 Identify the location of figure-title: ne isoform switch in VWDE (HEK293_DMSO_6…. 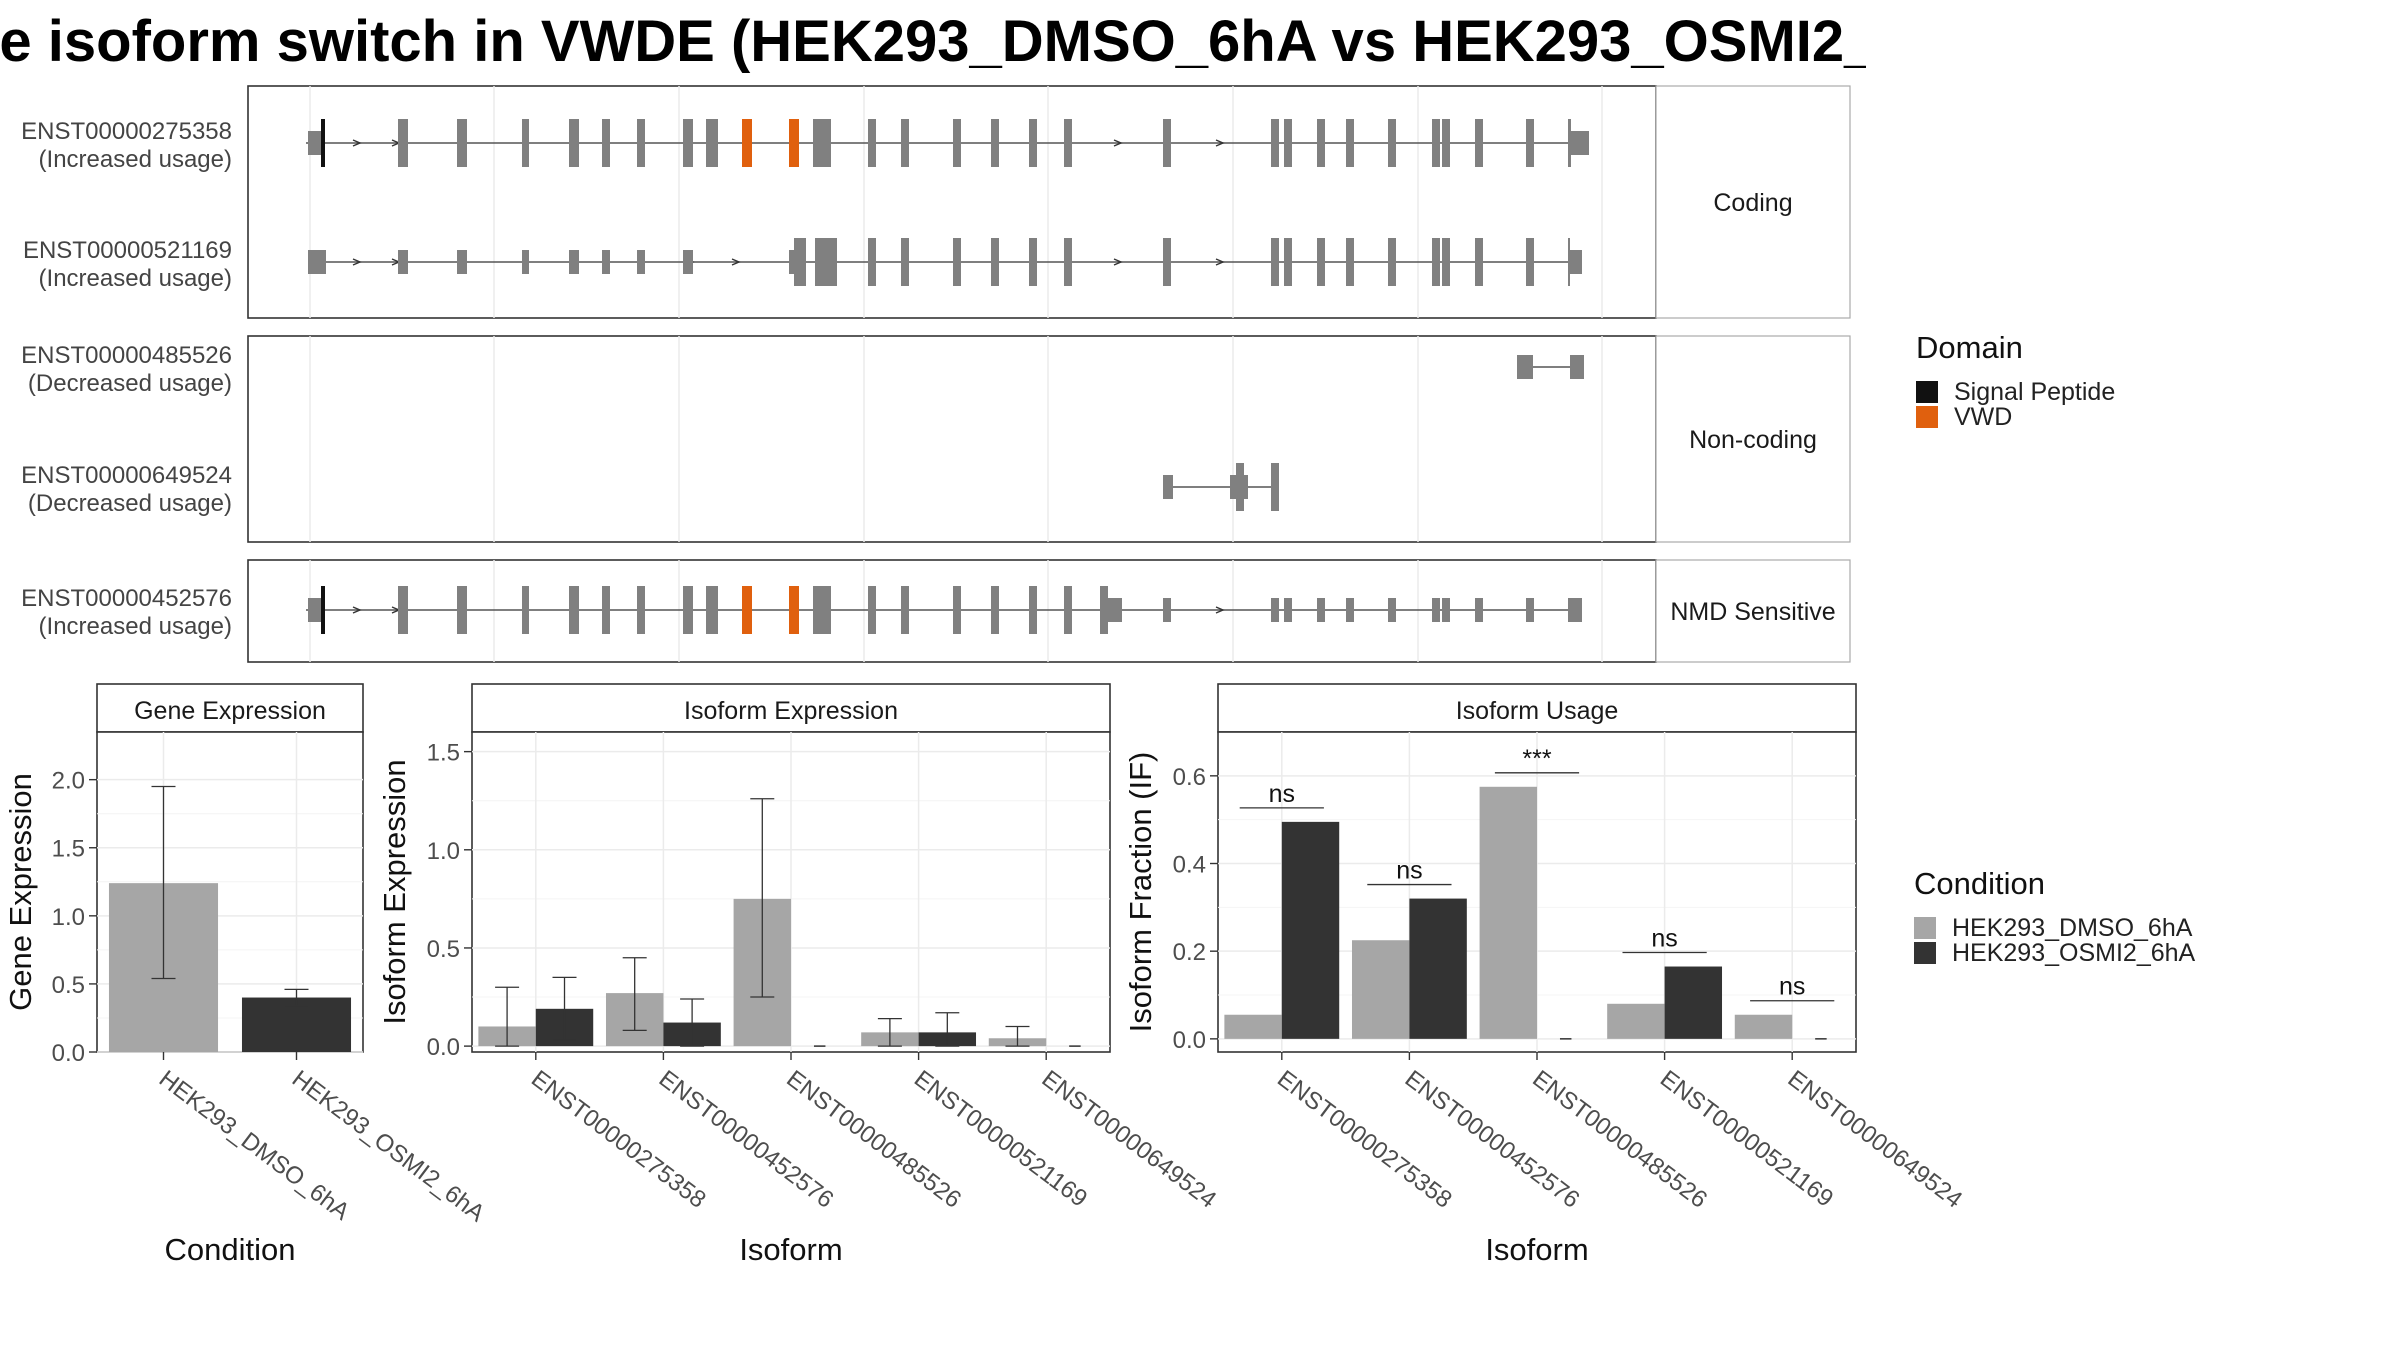
(933, 41).